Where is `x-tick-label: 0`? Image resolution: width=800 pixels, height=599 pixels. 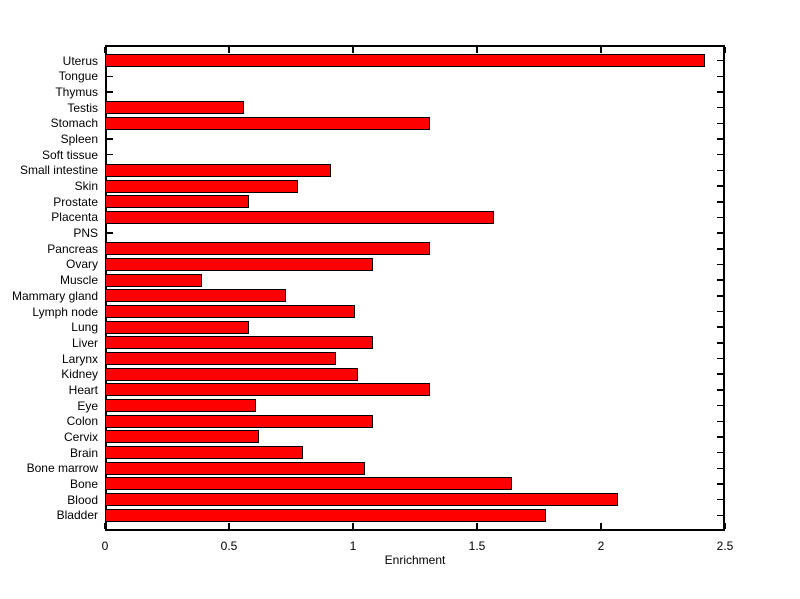
x-tick-label: 0 is located at coordinates (105, 546).